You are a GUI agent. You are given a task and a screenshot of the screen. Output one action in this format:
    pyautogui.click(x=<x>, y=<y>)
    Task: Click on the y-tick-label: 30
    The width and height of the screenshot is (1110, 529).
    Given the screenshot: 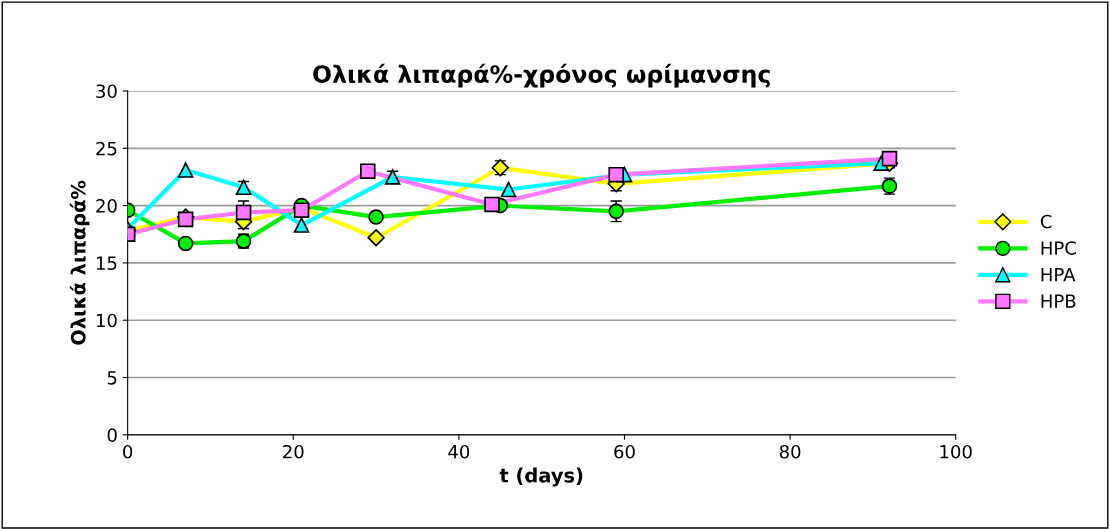 What is the action you would take?
    pyautogui.click(x=106, y=91)
    